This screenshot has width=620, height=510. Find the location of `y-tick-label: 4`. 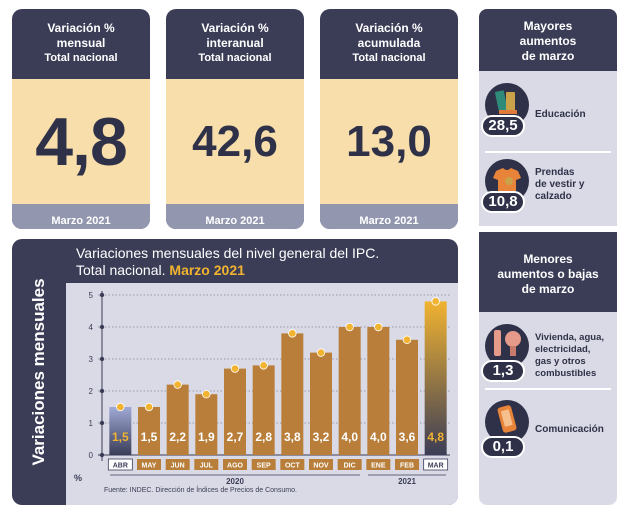

y-tick-label: 4 is located at coordinates (91, 327).